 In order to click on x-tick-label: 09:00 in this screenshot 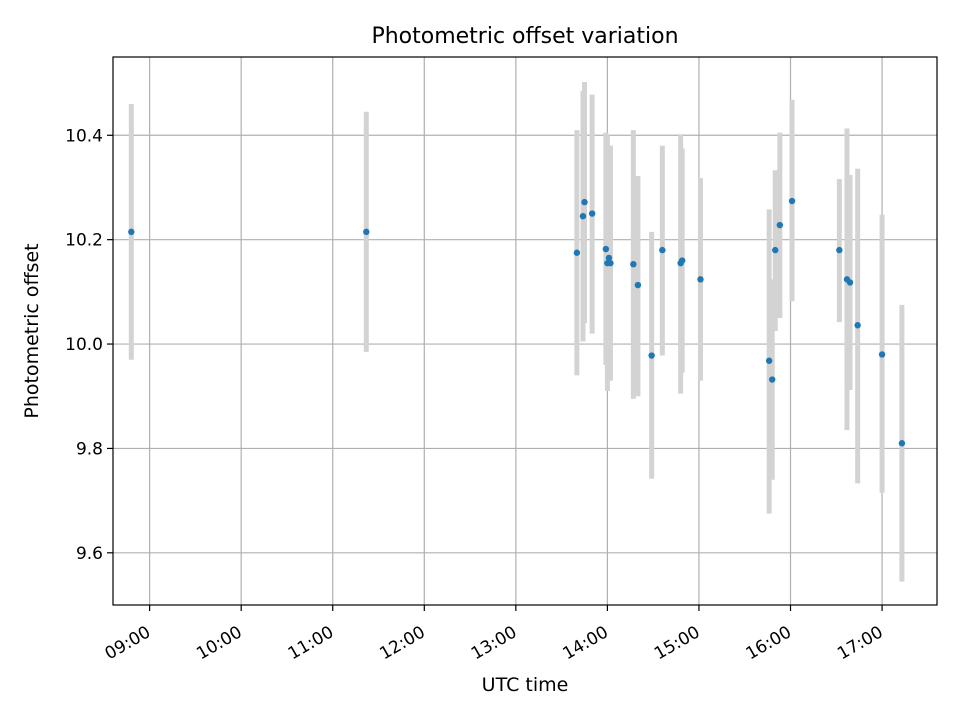, I will do `click(128, 643)`.